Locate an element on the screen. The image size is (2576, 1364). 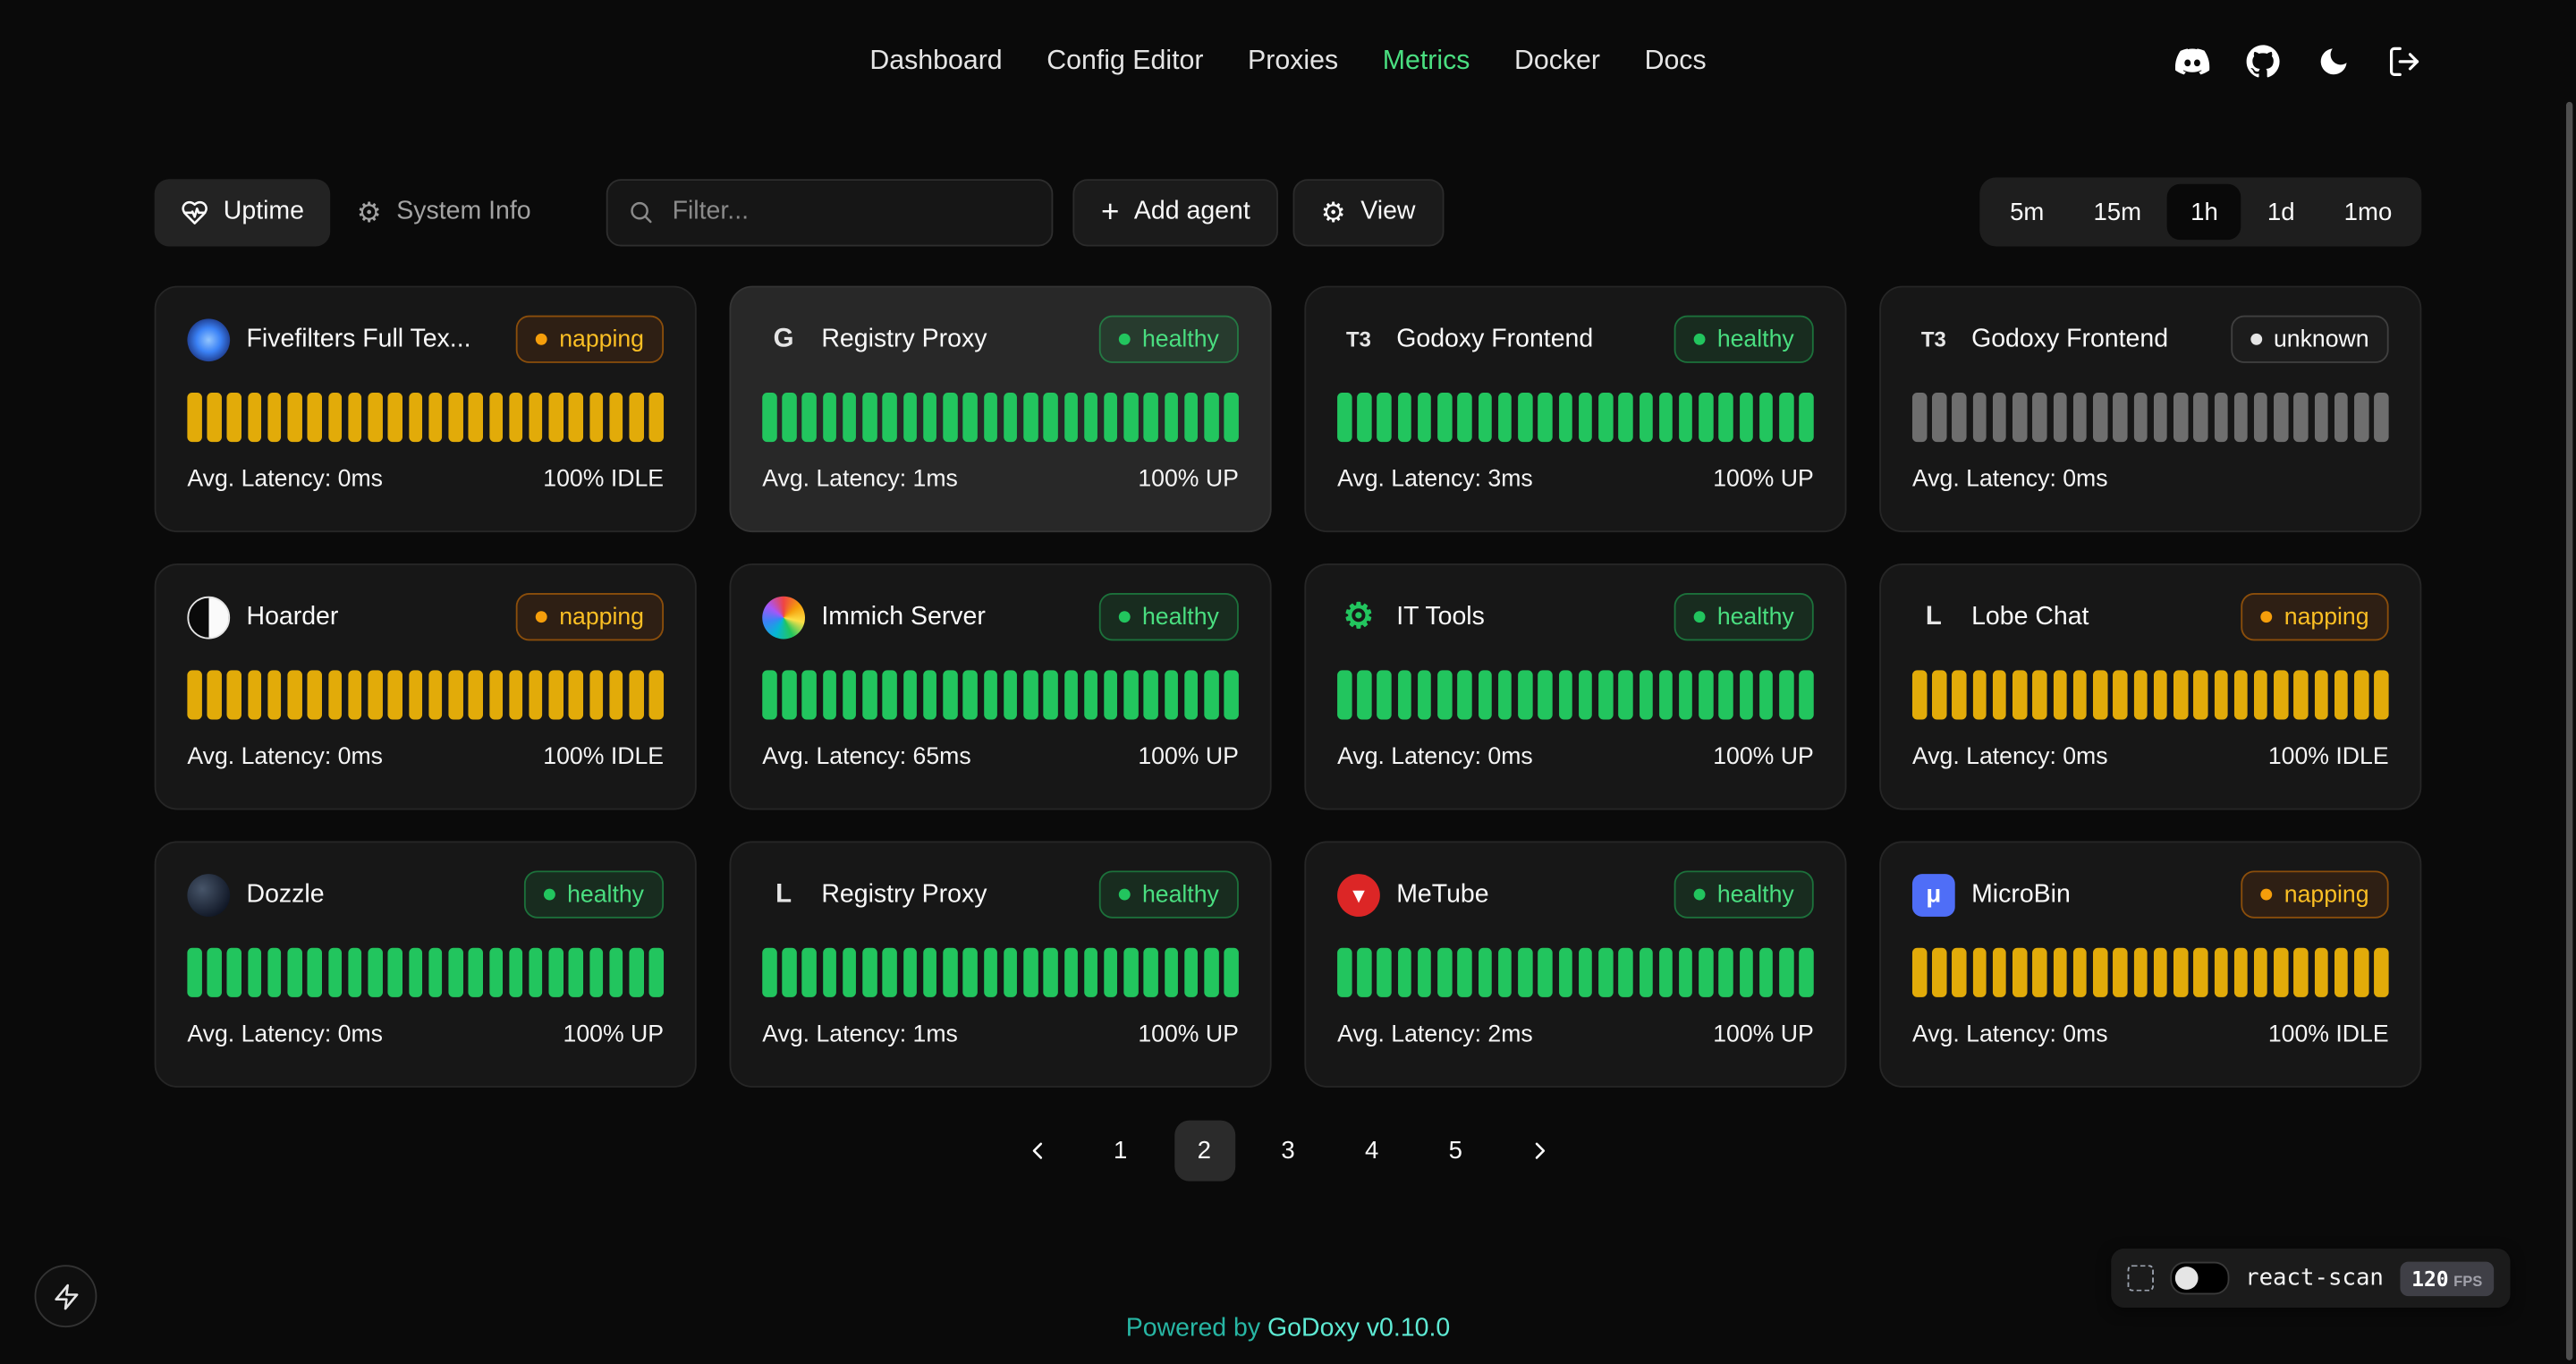
view-button: ⚙ View is located at coordinates (1368, 212).